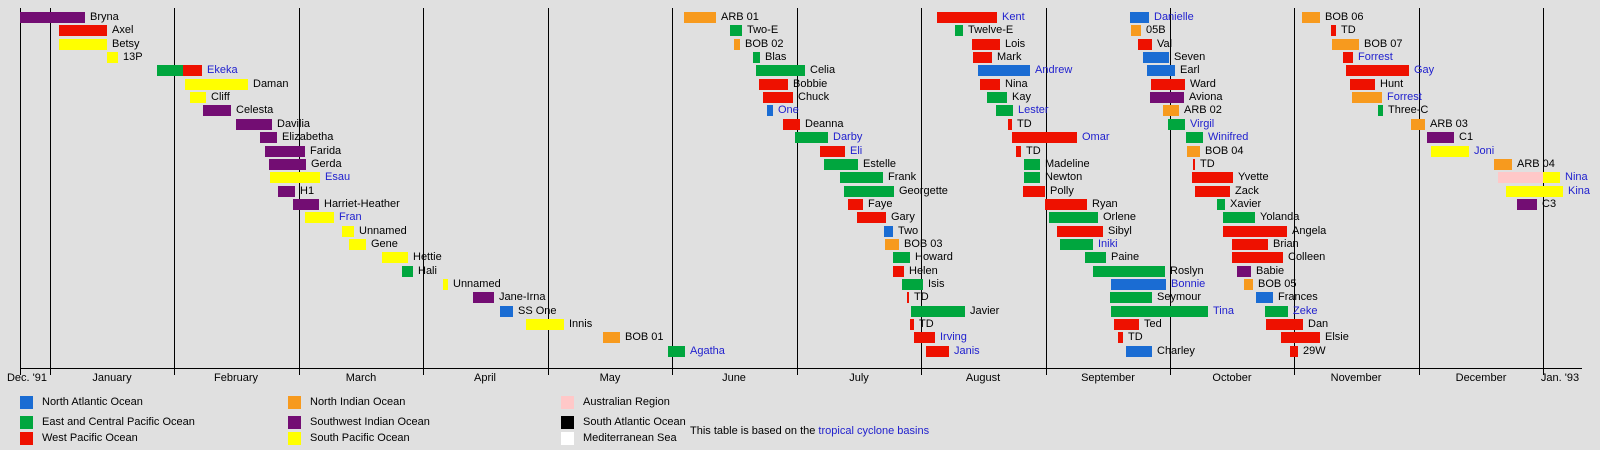 The width and height of the screenshot is (1600, 450). I want to click on storm-label: Mark, so click(1009, 57).